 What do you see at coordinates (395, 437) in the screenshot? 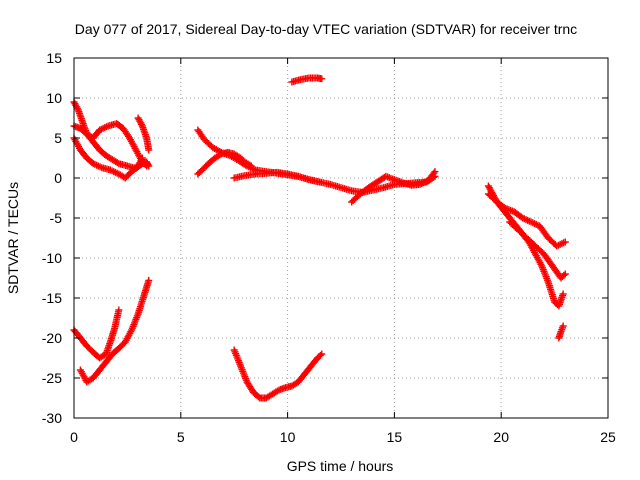
I see `x-tick-label: 15` at bounding box center [395, 437].